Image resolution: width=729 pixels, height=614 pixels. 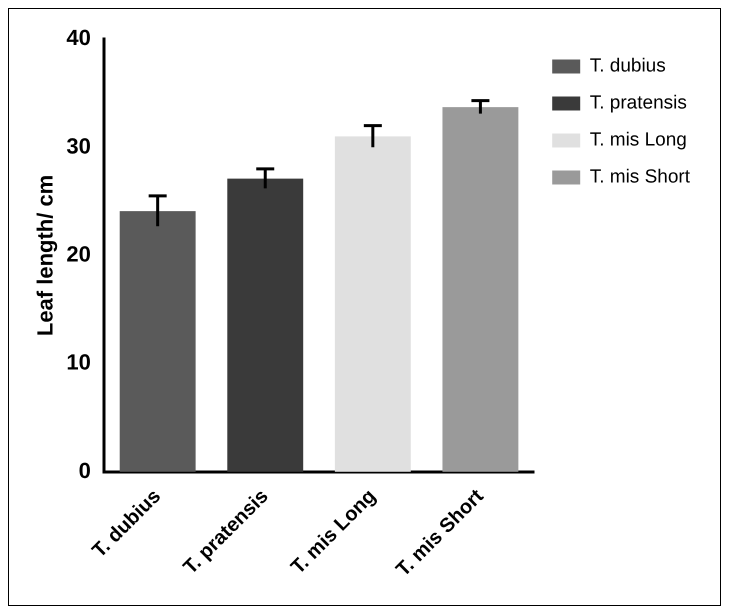 What do you see at coordinates (640, 177) in the screenshot?
I see `legend-label: T. mis Short` at bounding box center [640, 177].